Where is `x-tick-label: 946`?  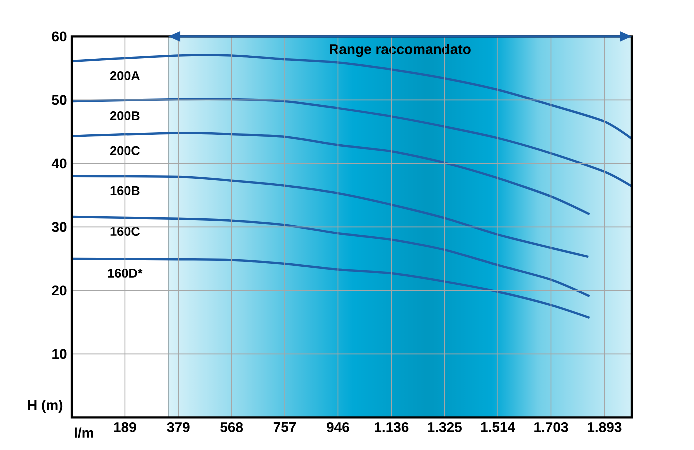
x-tick-label: 946 is located at coordinates (338, 427).